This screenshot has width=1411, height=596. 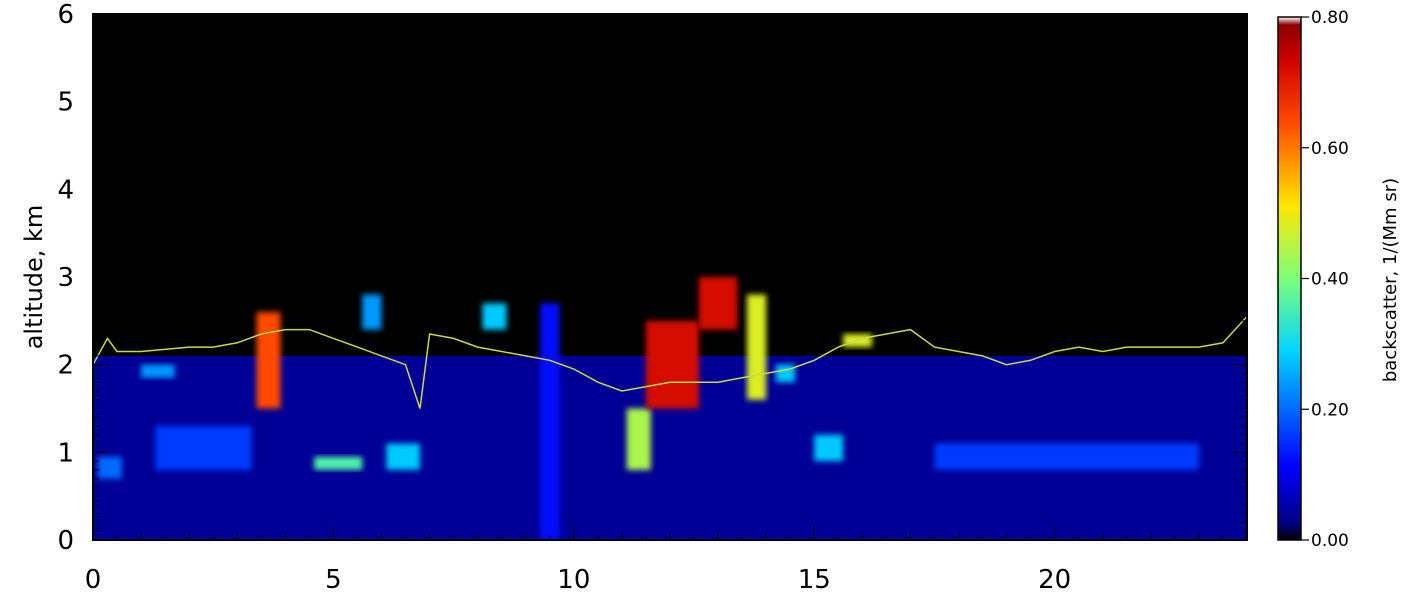 What do you see at coordinates (333, 580) in the screenshot?
I see `x-tick-label: 5` at bounding box center [333, 580].